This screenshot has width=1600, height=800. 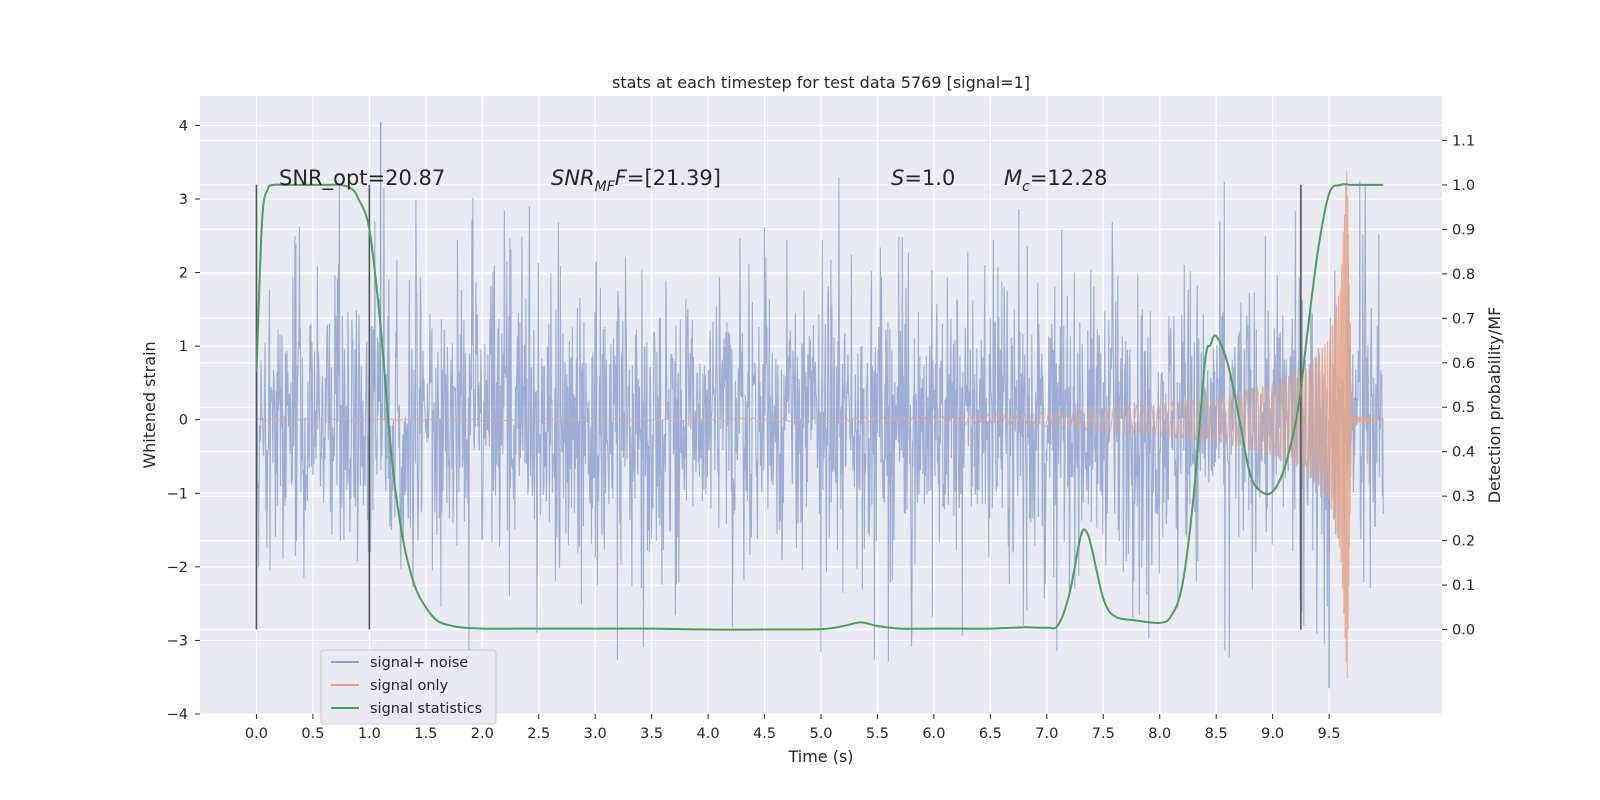 What do you see at coordinates (1463, 586) in the screenshot?
I see `y2-tick-label: 0.1` at bounding box center [1463, 586].